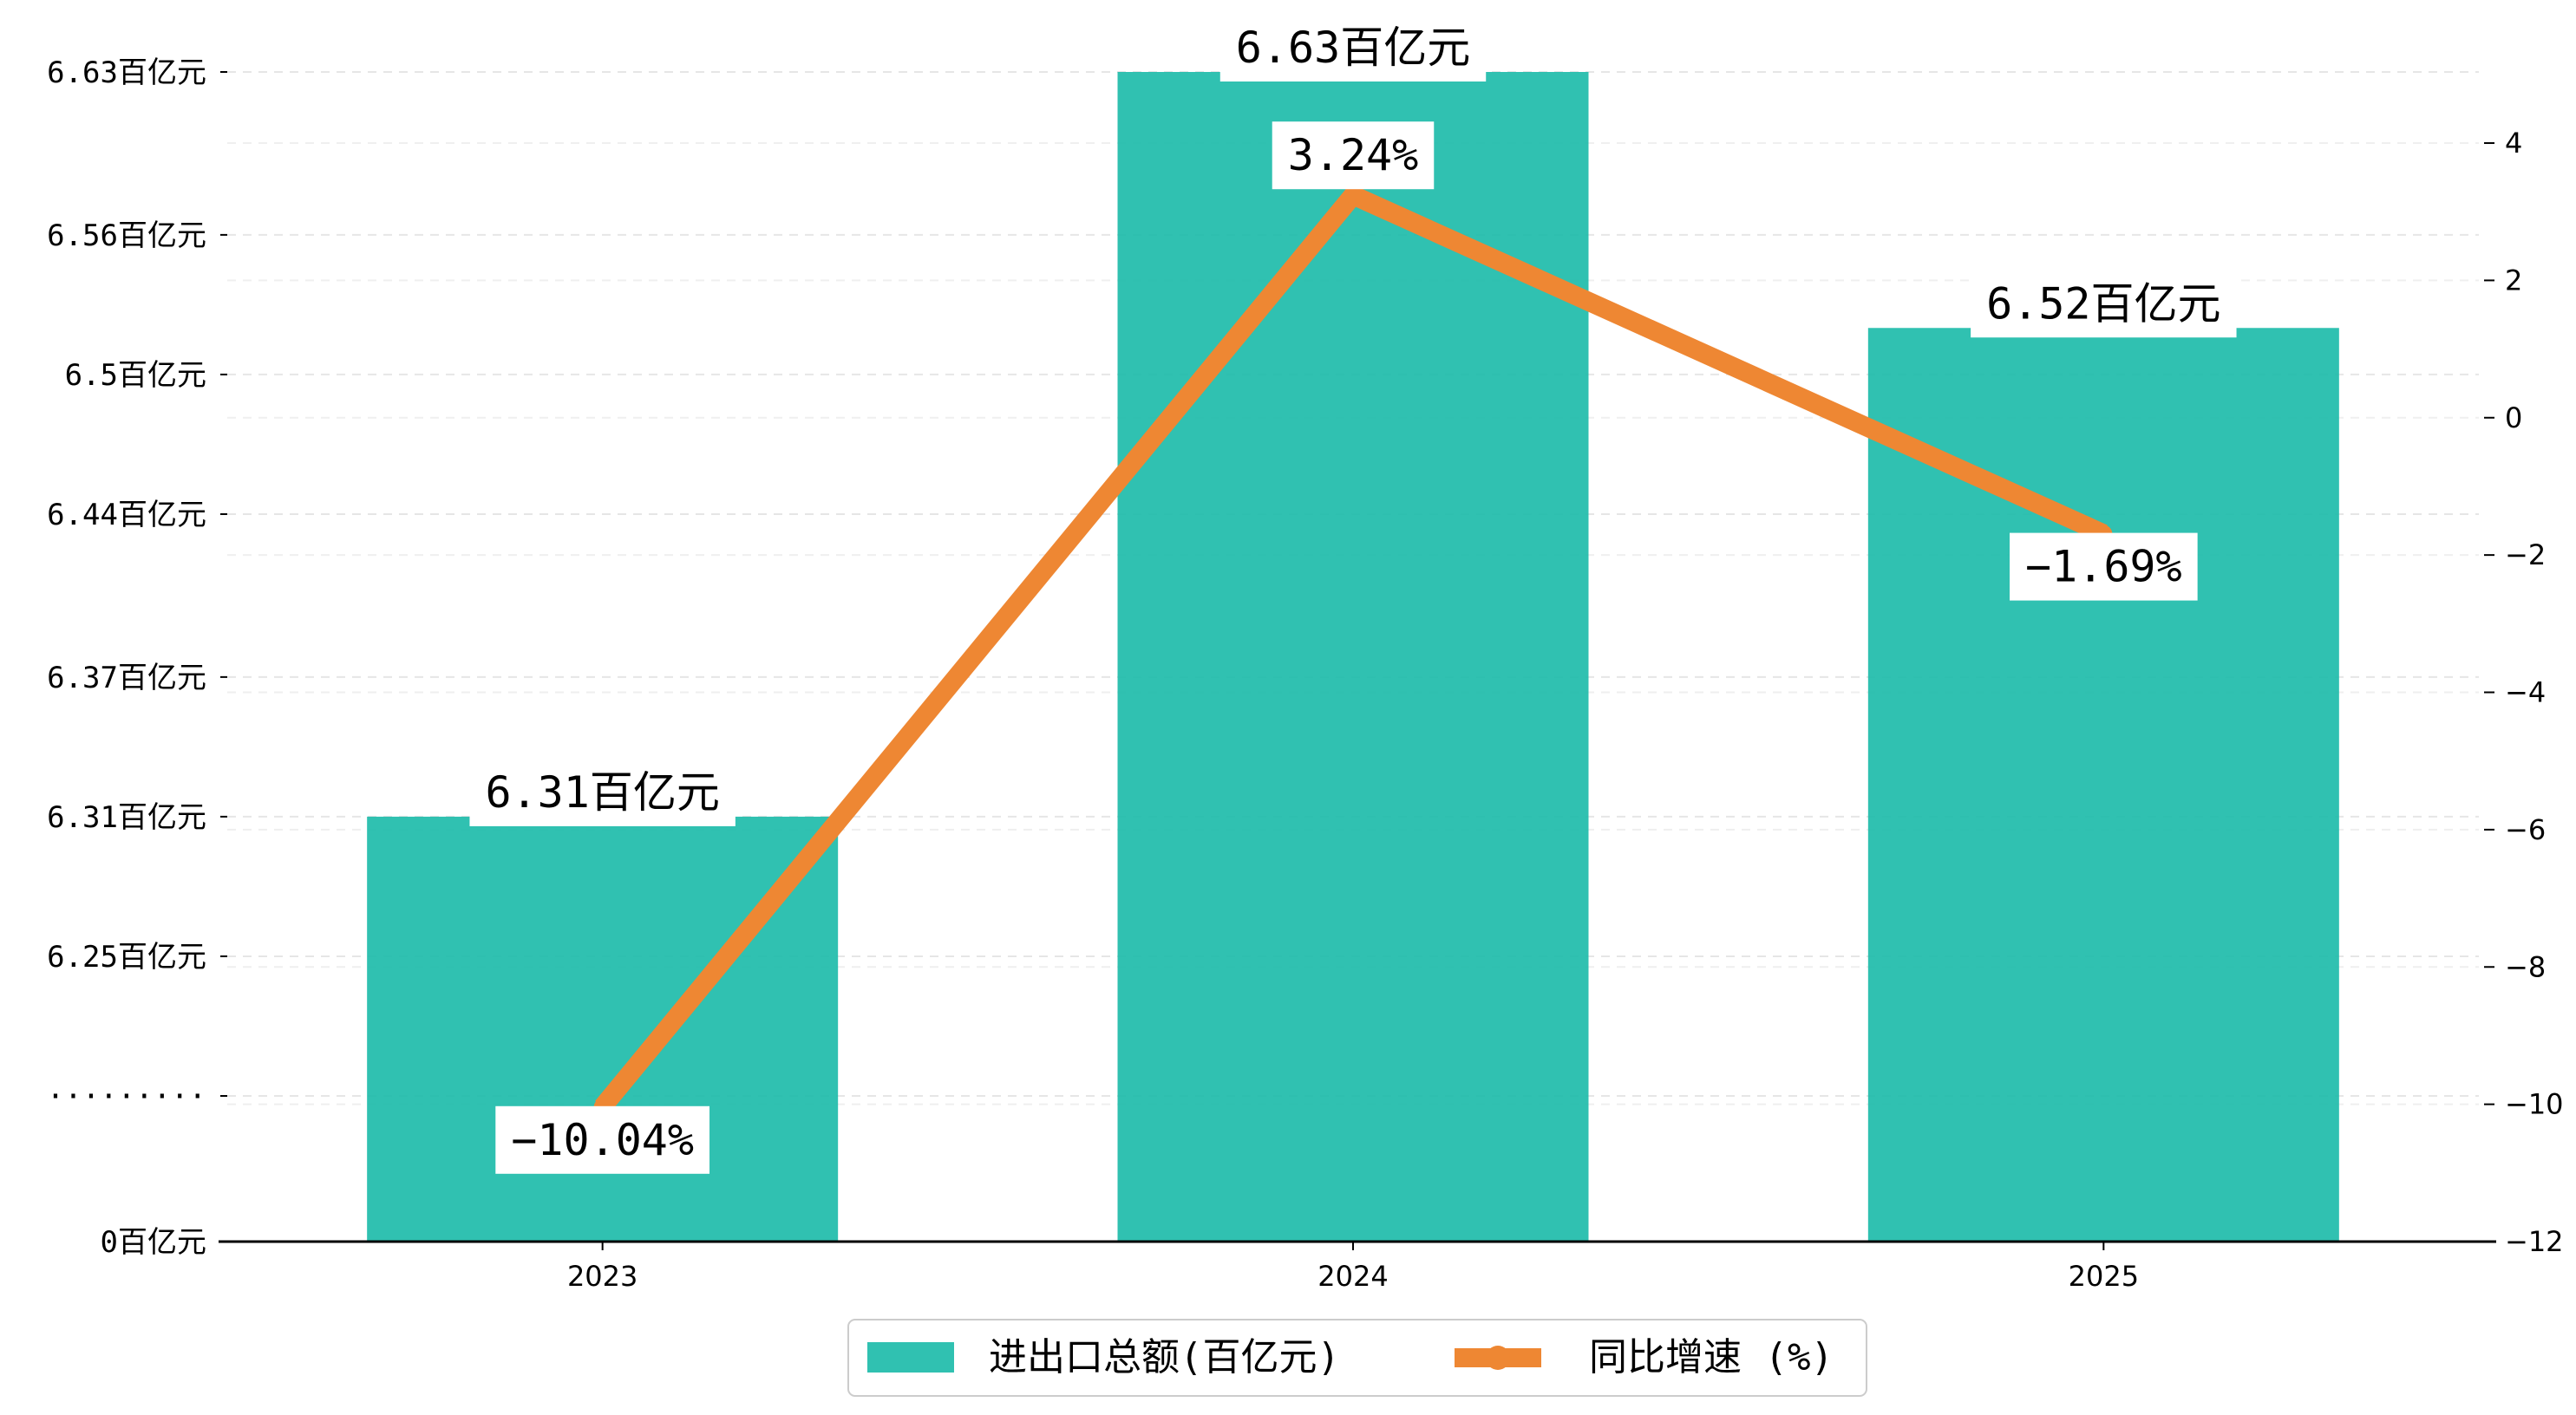 This screenshot has height=1415, width=2576. Describe the element at coordinates (135, 375) in the screenshot. I see `left-tick-label: 6.5百亿元` at that location.